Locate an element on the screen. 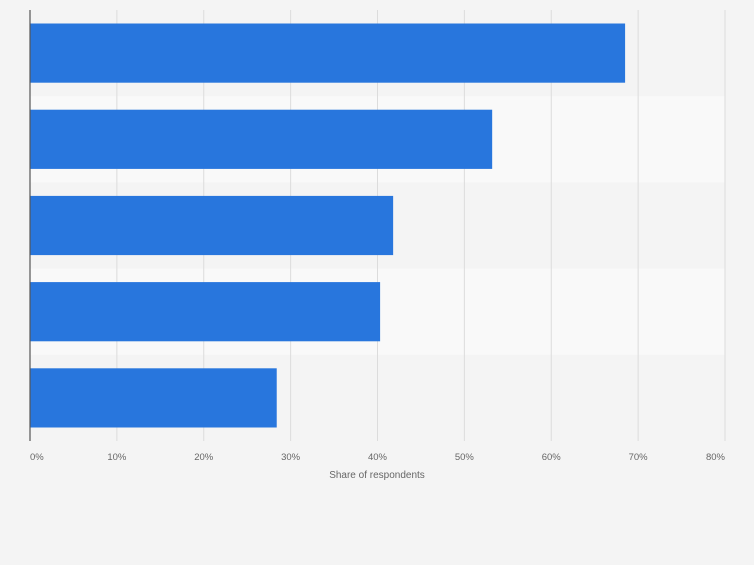 This screenshot has width=754, height=565. x-tick-label: 40% is located at coordinates (378, 457).